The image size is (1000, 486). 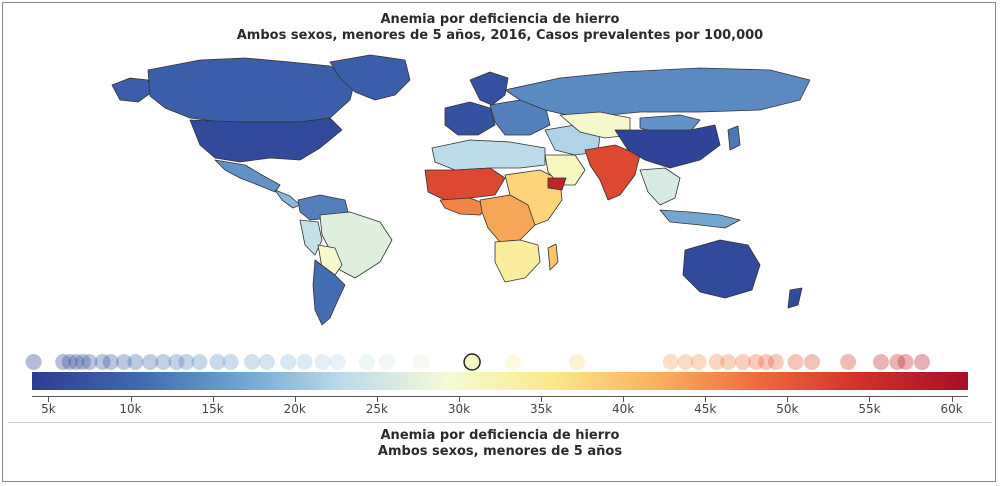 What do you see at coordinates (541, 409) in the screenshot?
I see `legend-tick-label: 35k` at bounding box center [541, 409].